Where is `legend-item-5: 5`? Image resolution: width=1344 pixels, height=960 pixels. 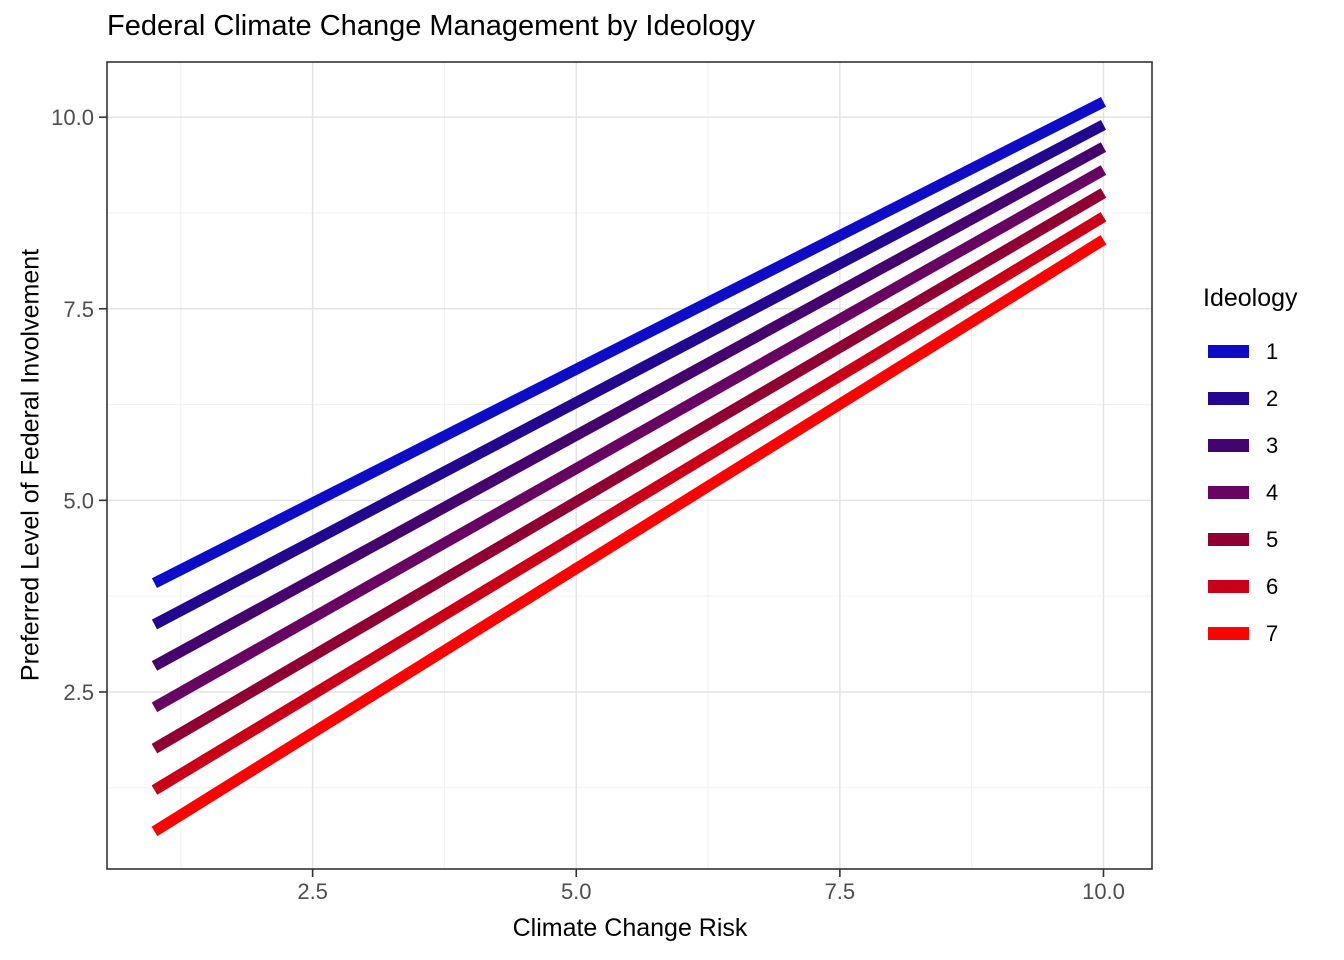
legend-item-5: 5 is located at coordinates (1273, 539).